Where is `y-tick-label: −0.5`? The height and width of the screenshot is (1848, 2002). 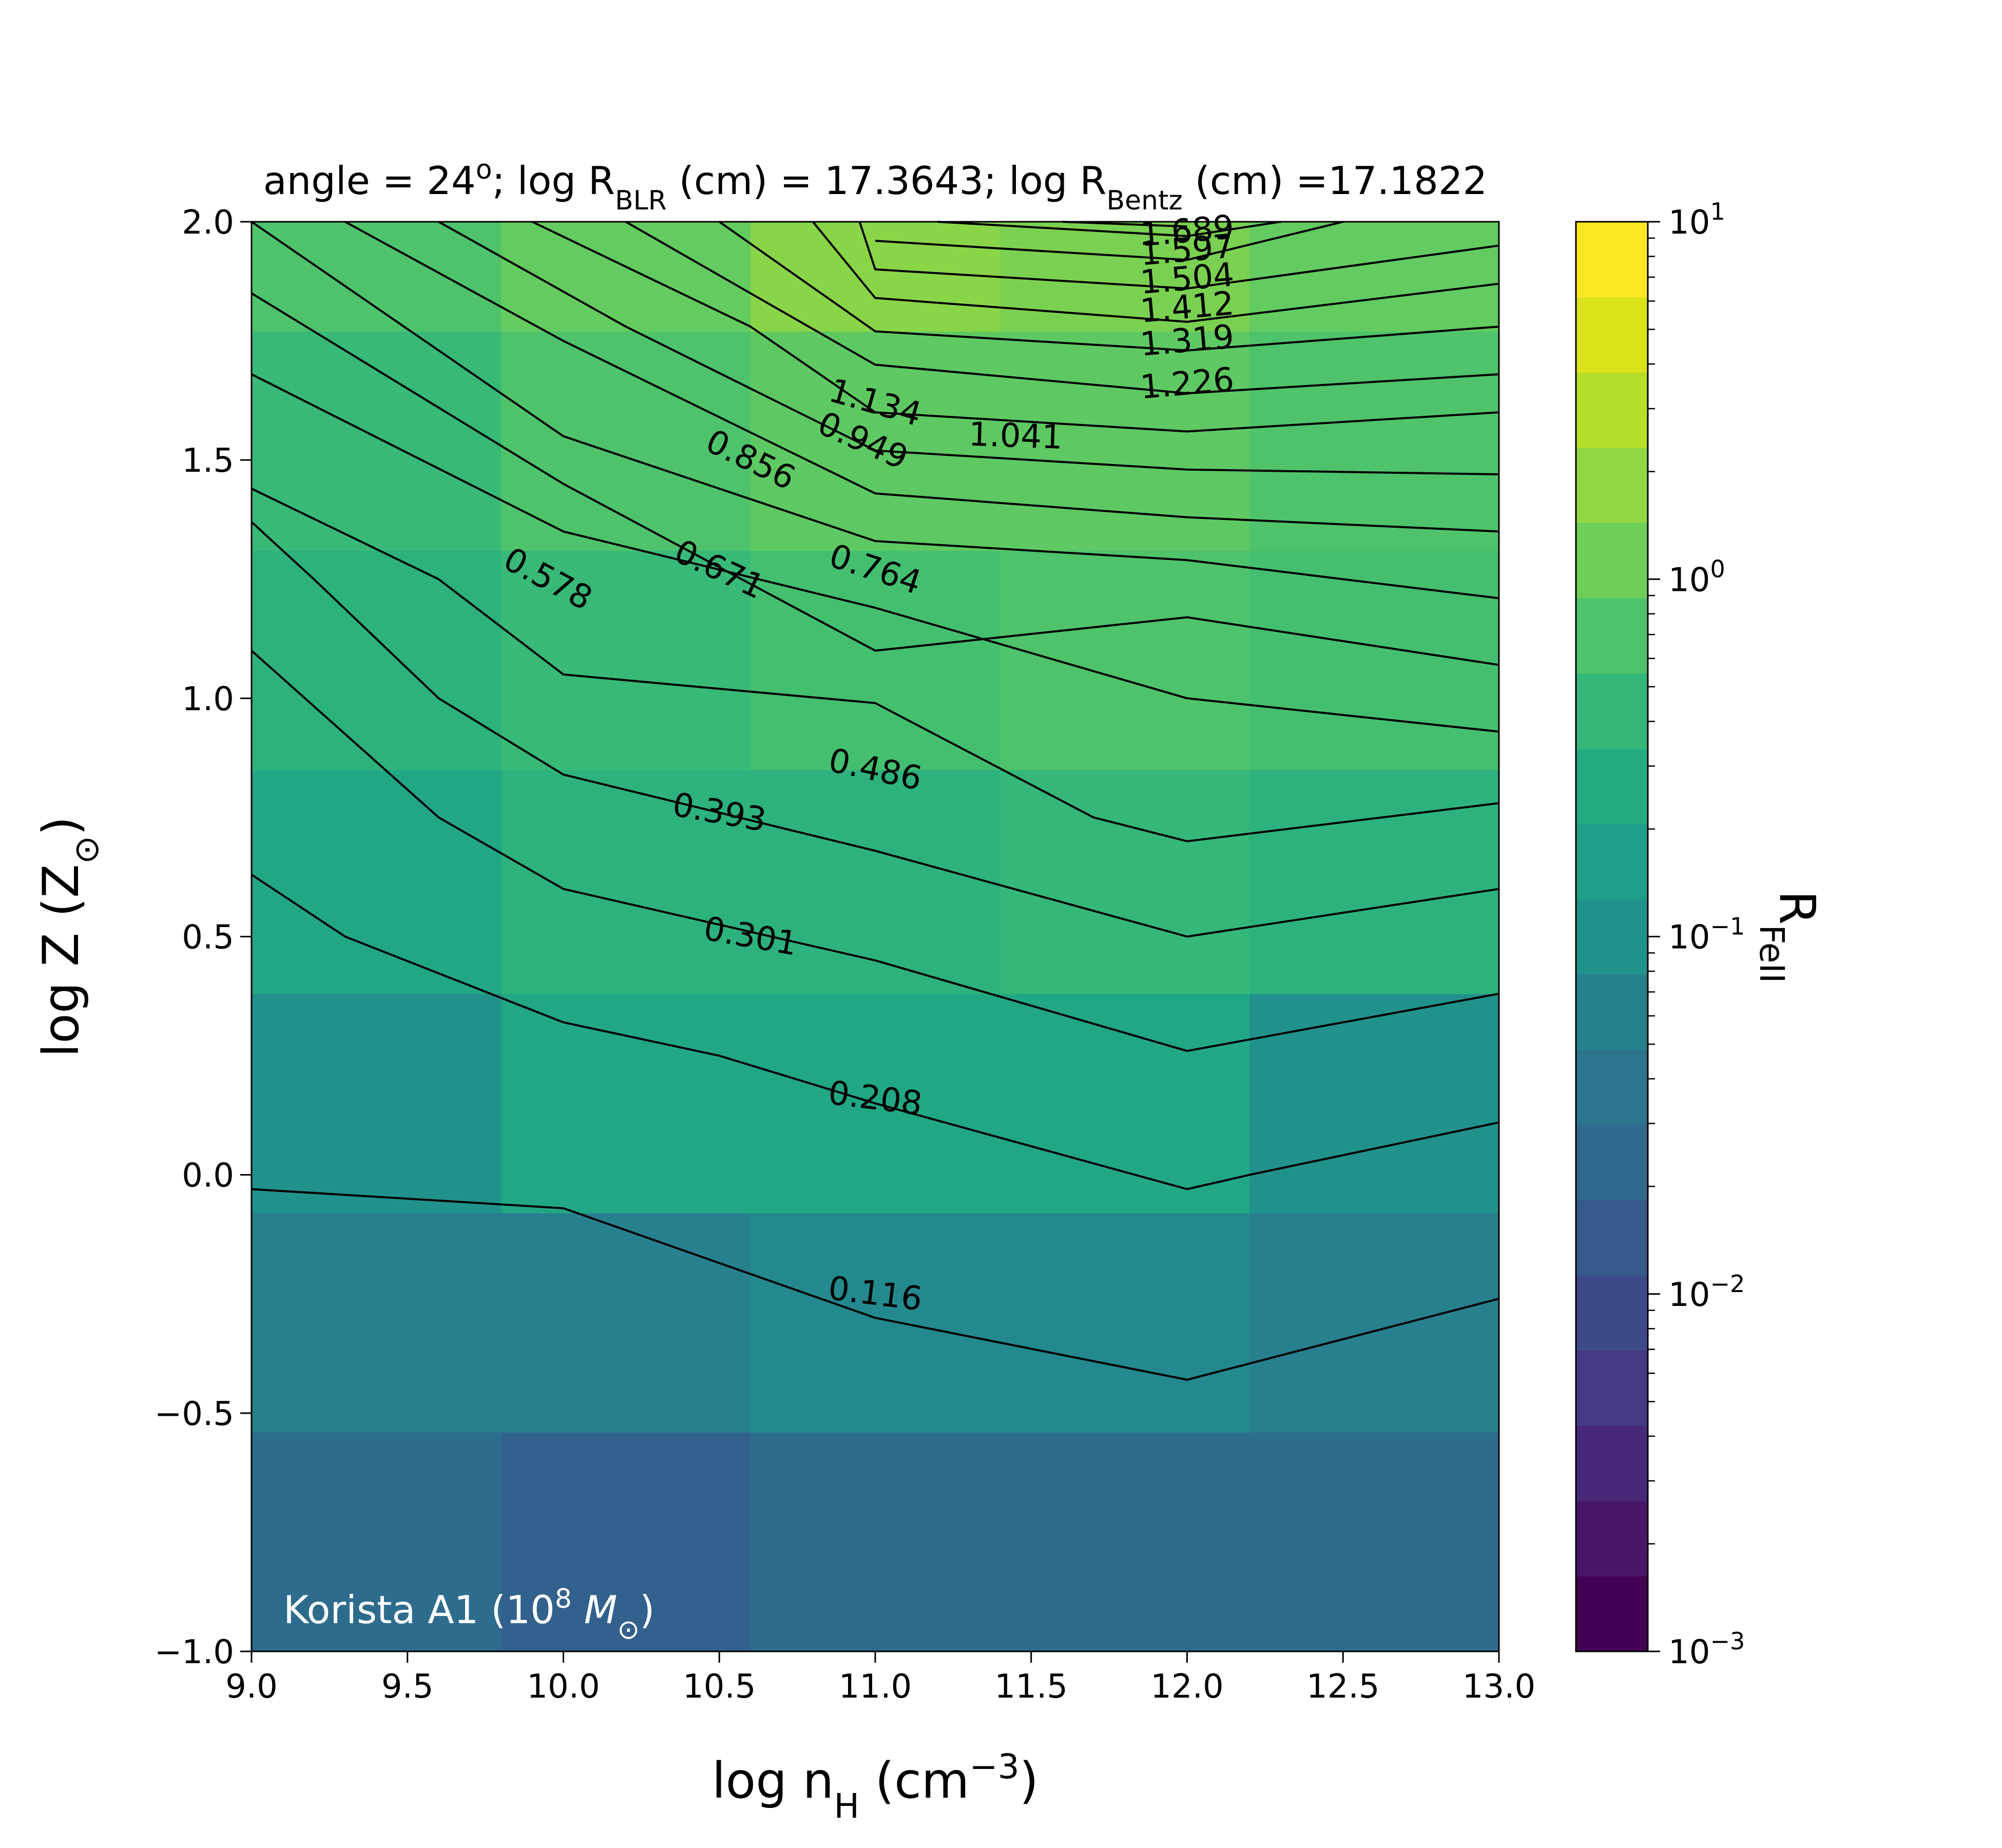
y-tick-label: −0.5 is located at coordinates (194, 1414).